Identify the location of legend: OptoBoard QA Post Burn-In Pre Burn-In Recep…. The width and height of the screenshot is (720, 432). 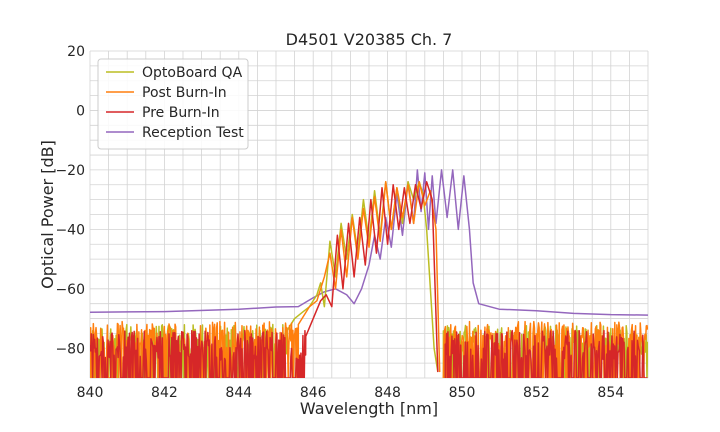
(173, 104).